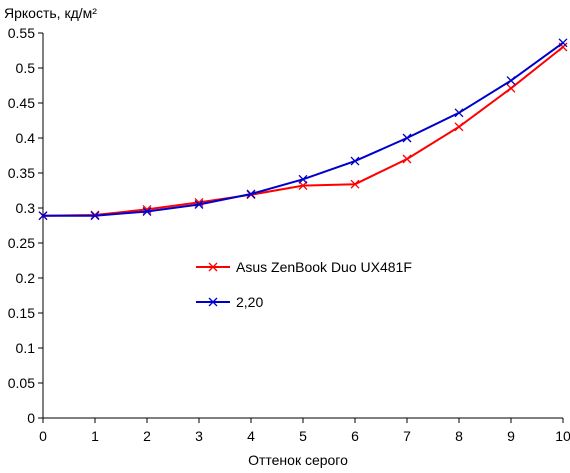 The image size is (570, 473). I want to click on legend-label-0: Asus ZenBook Duo UX481F, so click(324, 267).